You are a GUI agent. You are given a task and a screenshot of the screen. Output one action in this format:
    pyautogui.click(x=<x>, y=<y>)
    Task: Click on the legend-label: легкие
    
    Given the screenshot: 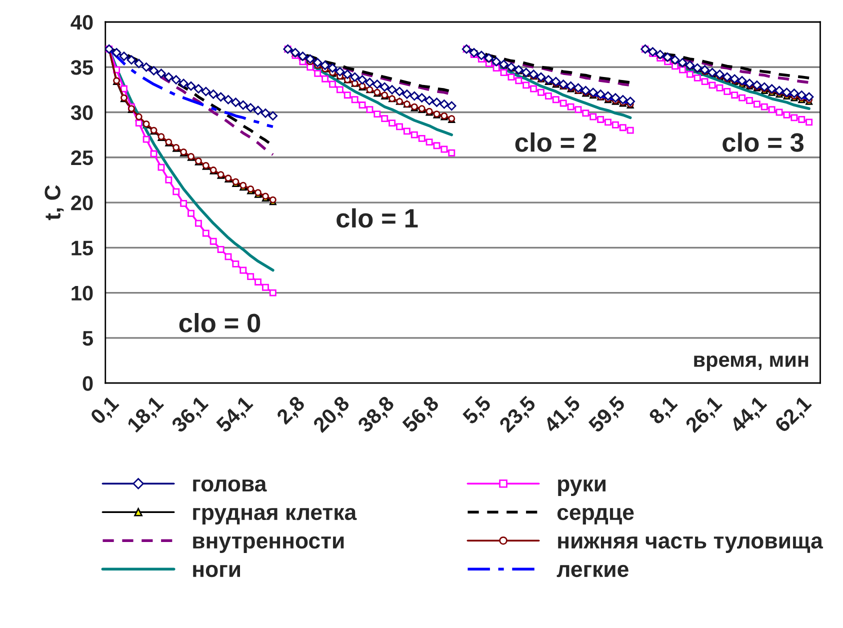 What is the action you would take?
    pyautogui.click(x=592, y=571)
    